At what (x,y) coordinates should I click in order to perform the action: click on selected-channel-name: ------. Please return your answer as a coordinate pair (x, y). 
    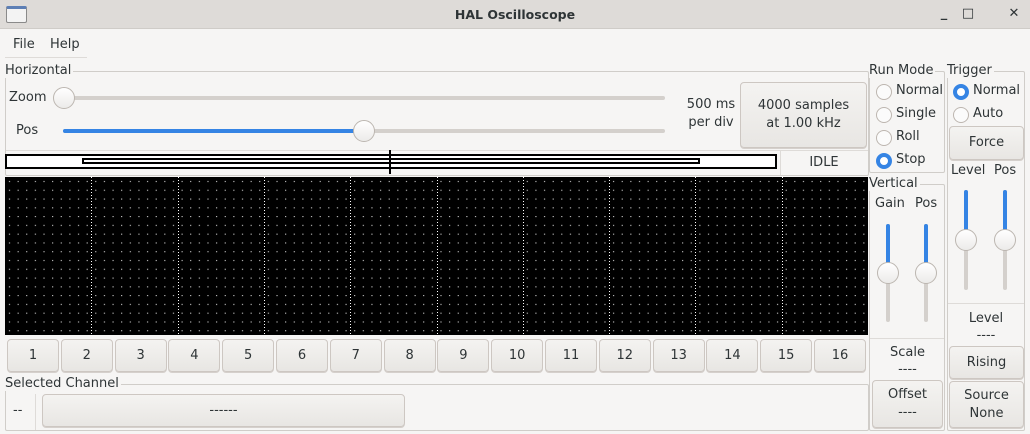
    Looking at the image, I should click on (223, 410).